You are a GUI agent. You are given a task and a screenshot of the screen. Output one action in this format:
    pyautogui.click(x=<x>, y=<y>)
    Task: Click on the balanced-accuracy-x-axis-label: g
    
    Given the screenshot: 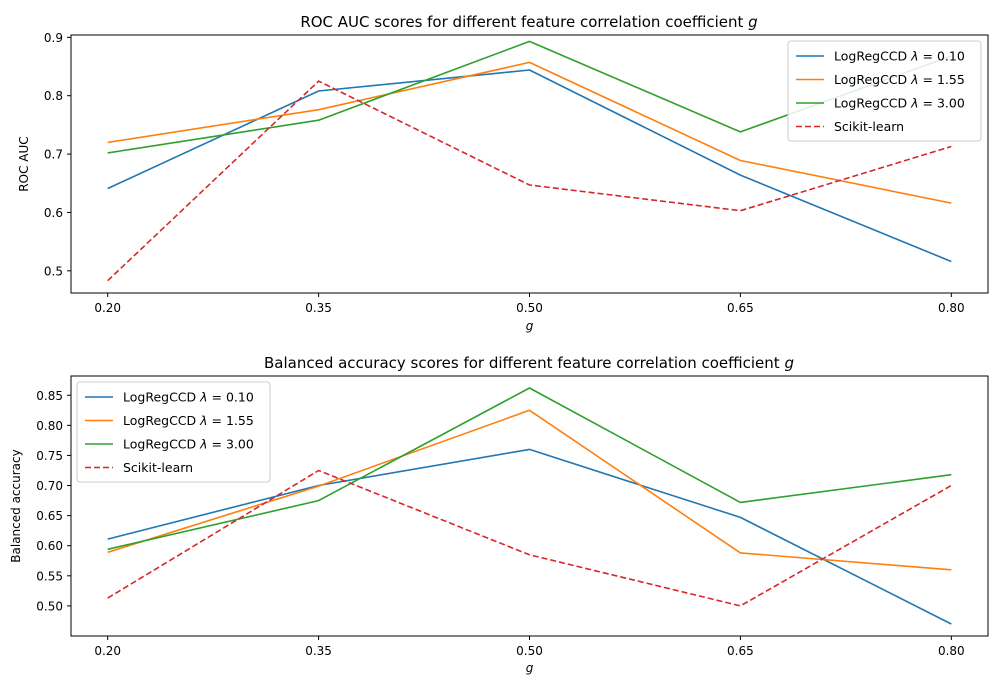 What is the action you would take?
    pyautogui.click(x=530, y=668)
    